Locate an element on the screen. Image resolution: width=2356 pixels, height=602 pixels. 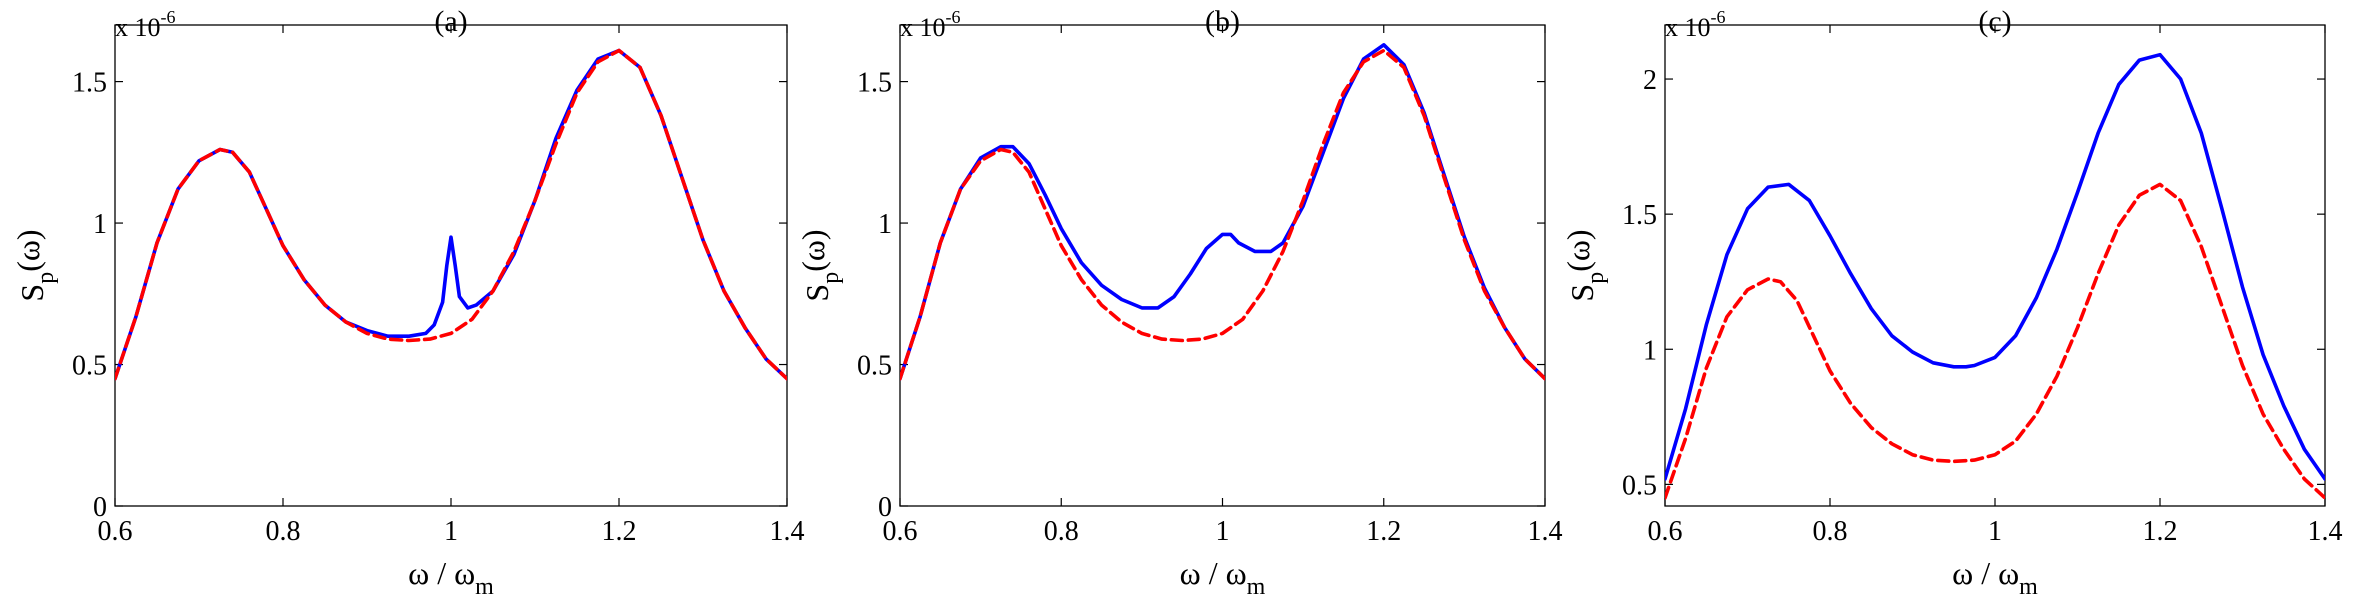
y-tick-label: 2 is located at coordinates (1650, 80).